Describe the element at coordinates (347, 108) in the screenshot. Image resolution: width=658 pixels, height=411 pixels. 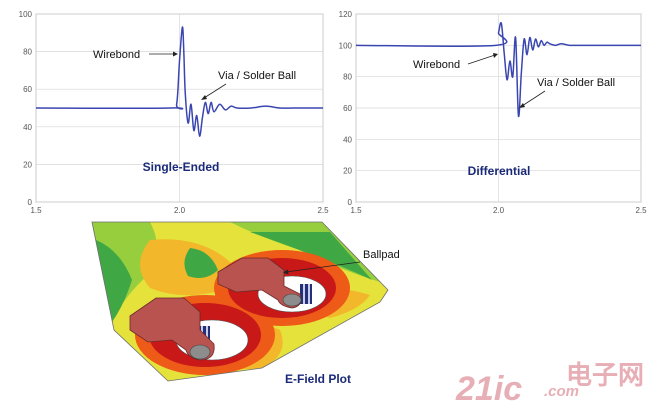
I see `y-tick-label: 60` at that location.